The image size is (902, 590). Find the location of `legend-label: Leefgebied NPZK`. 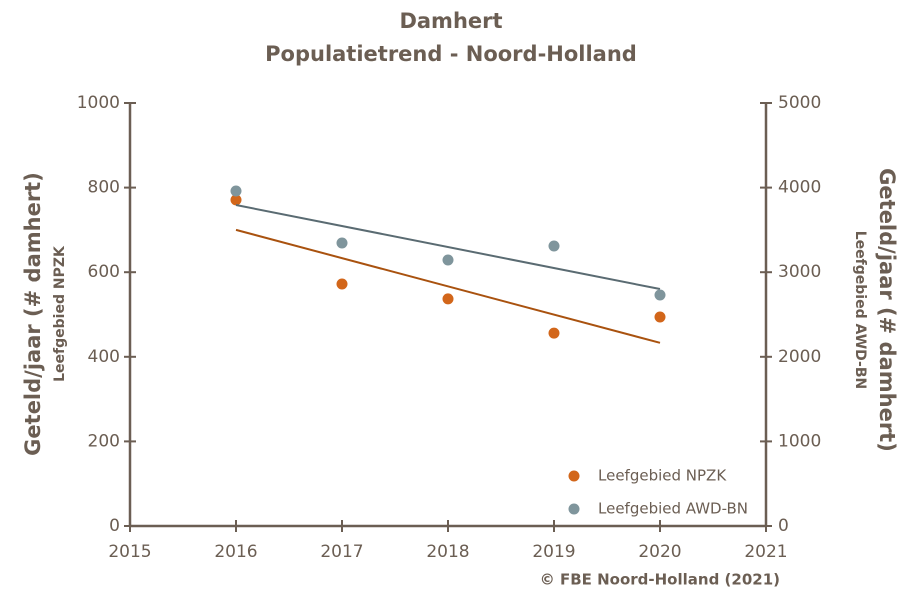

legend-label: Leefgebied NPZK is located at coordinates (662, 476).